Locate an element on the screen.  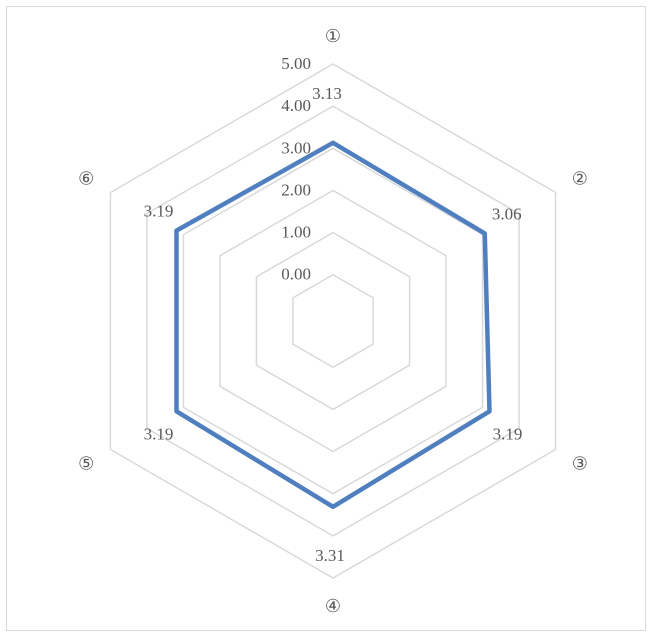
category-label: ① is located at coordinates (333, 36).